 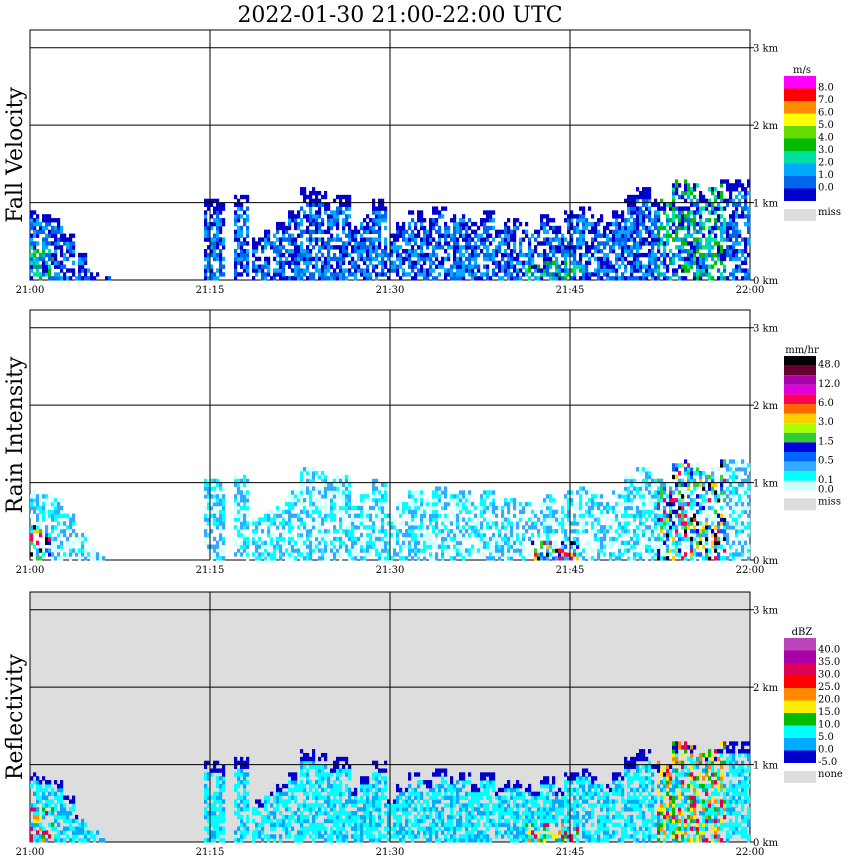 What do you see at coordinates (800, 380) in the screenshot?
I see `legend-swatch` at bounding box center [800, 380].